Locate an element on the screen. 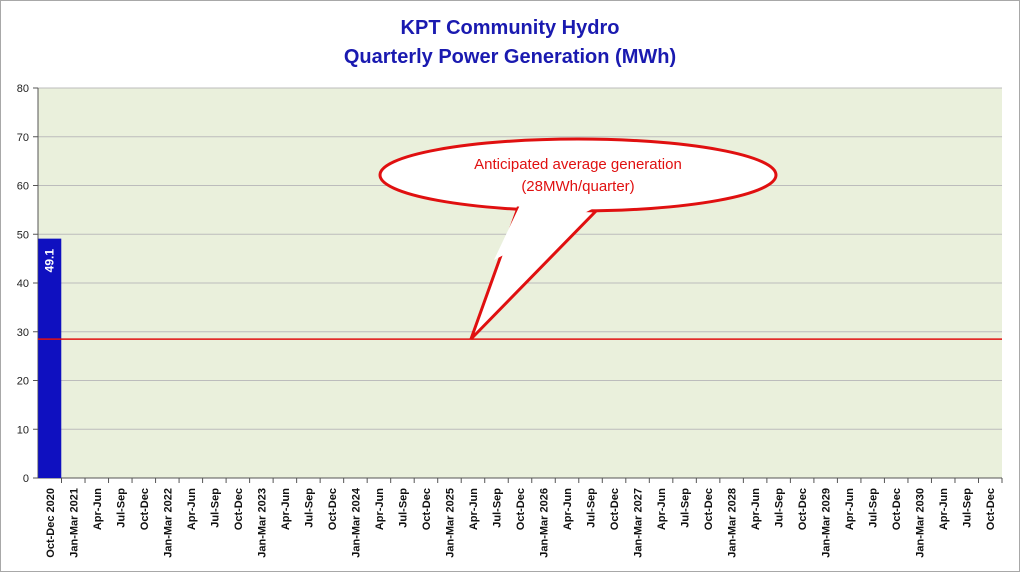 The image size is (1020, 572). x-tick-label: Jan-Mar 2023 is located at coordinates (262, 523).